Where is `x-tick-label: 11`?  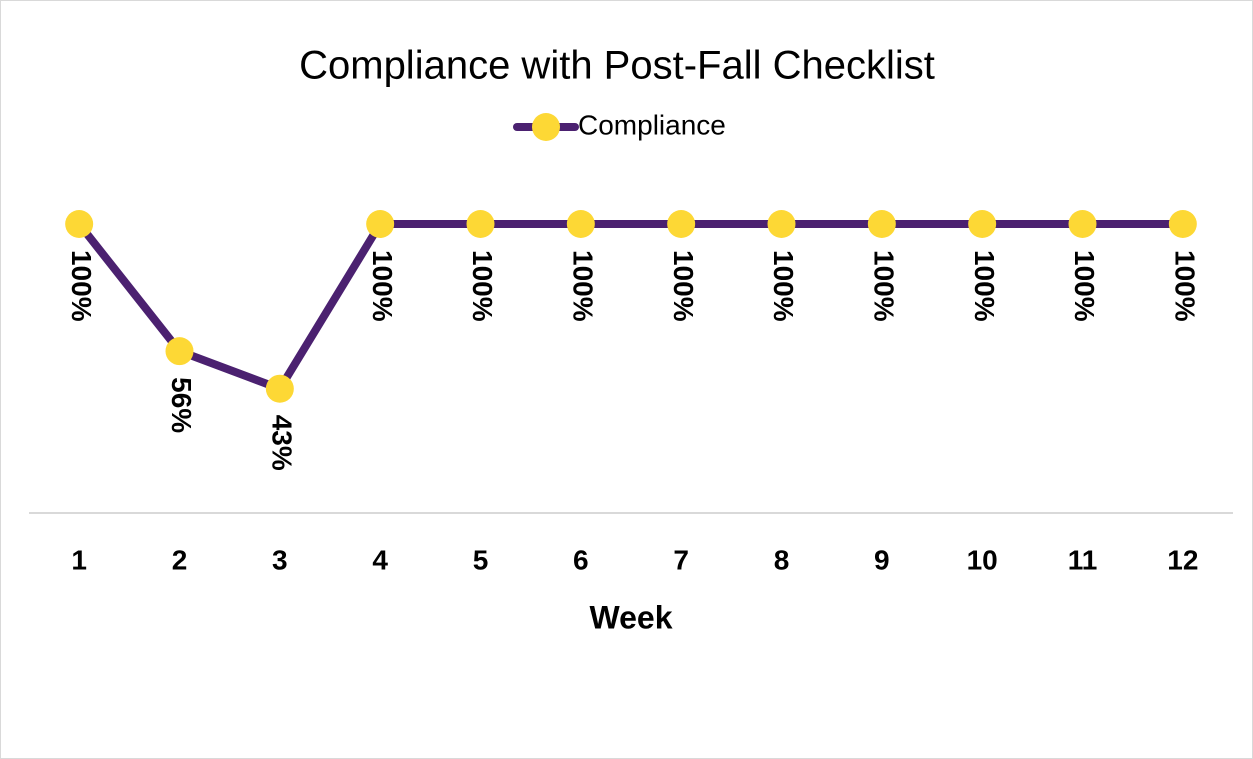
x-tick-label: 11 is located at coordinates (1083, 559).